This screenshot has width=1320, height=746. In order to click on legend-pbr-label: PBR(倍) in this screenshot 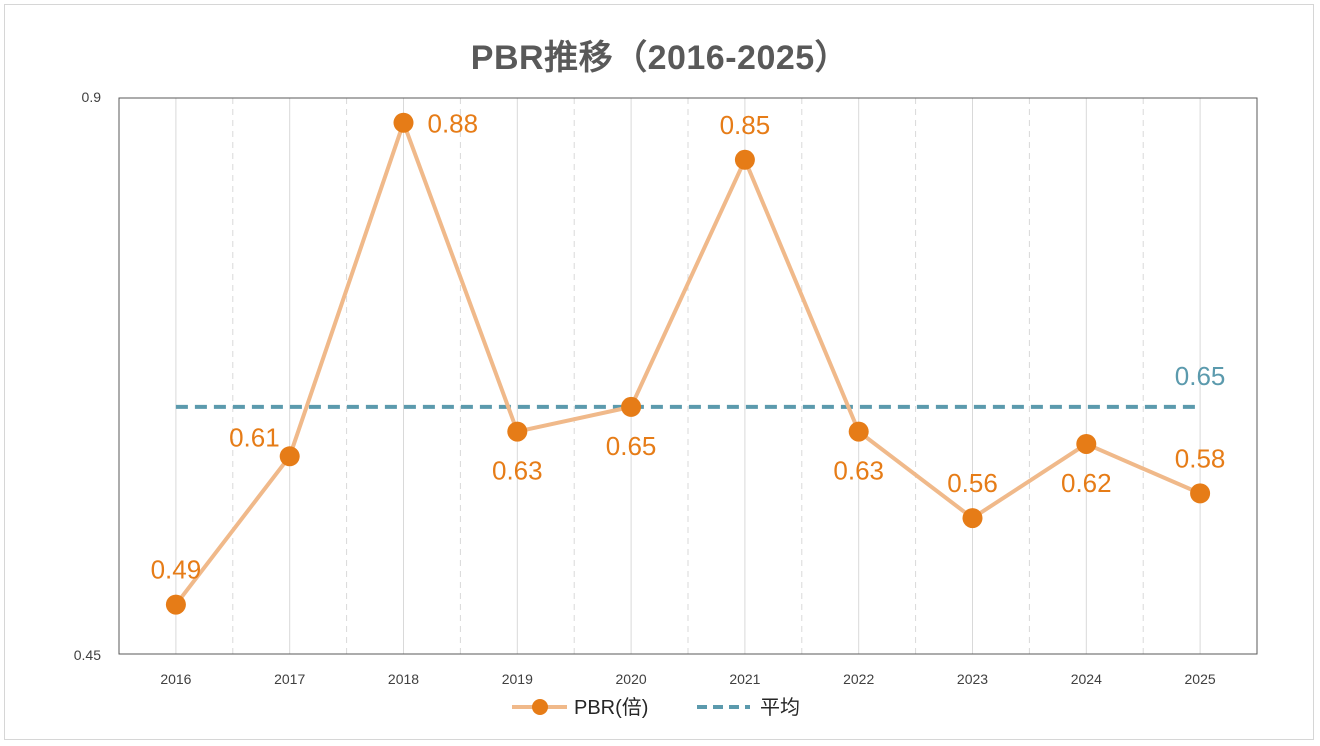, I will do `click(611, 707)`.